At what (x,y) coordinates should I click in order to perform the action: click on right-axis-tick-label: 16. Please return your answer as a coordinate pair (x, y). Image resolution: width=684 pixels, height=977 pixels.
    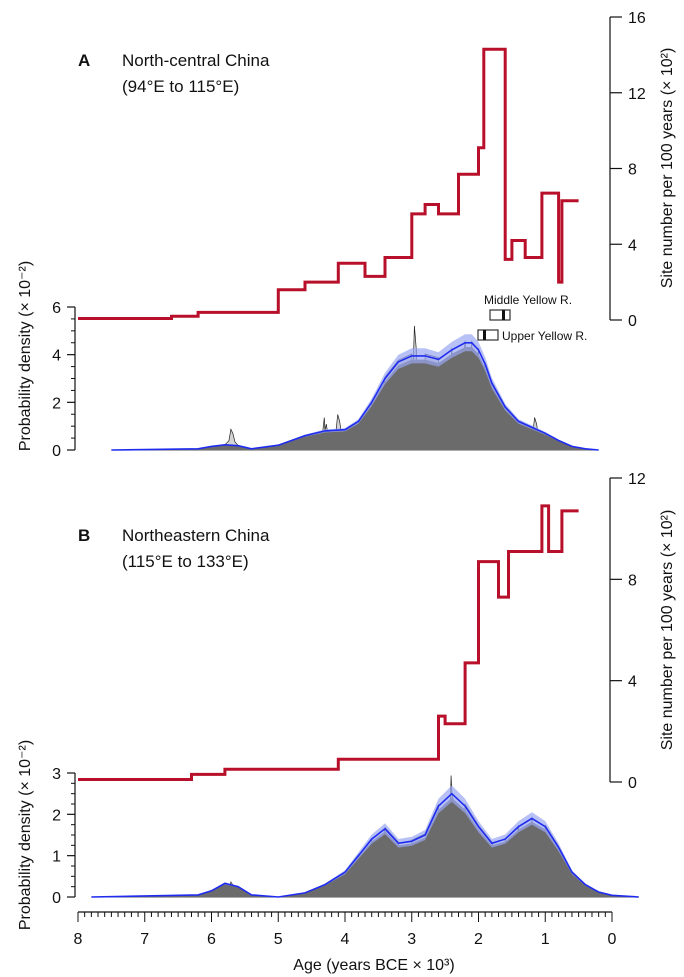
    Looking at the image, I should click on (637, 18).